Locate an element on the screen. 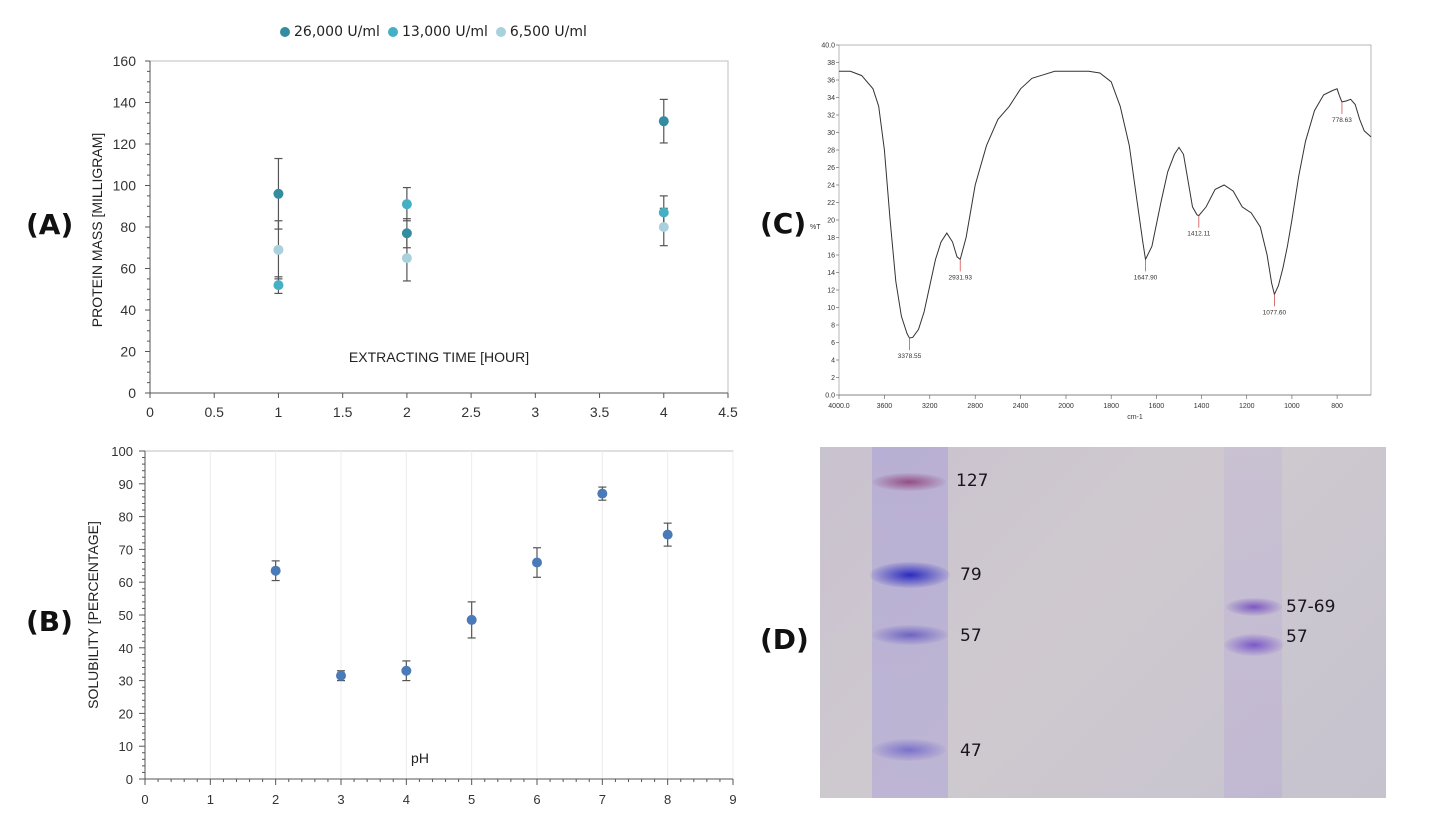 Image resolution: width=1436 pixels, height=830 pixels. chart-c-peak-label: 1077.60 is located at coordinates (1275, 312).